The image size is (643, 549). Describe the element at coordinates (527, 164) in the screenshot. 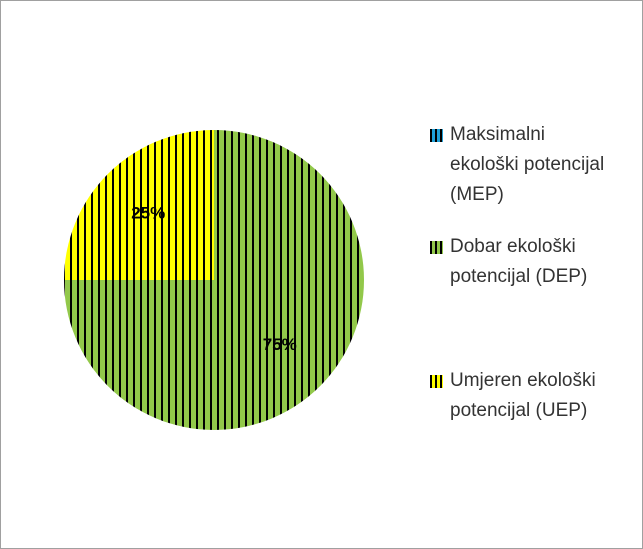

I see `legend-label: Maksimalni ekološki potencijal (MEP)` at that location.